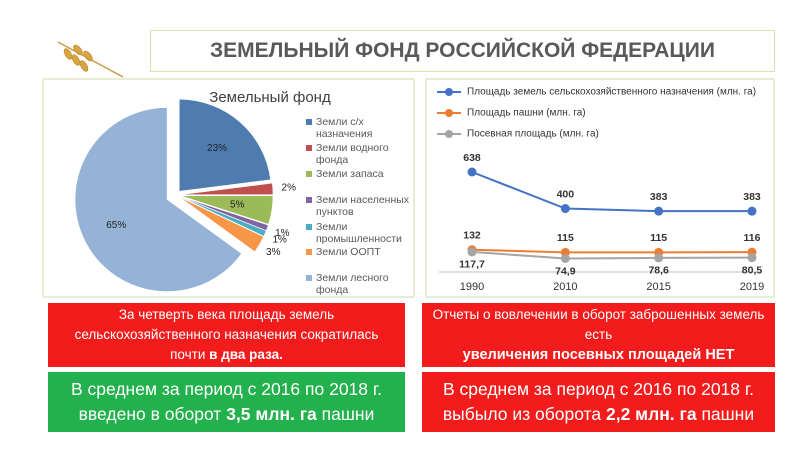 This screenshot has height=454, width=799. Describe the element at coordinates (217, 148) in the screenshot. I see `data-label: 23%` at that location.